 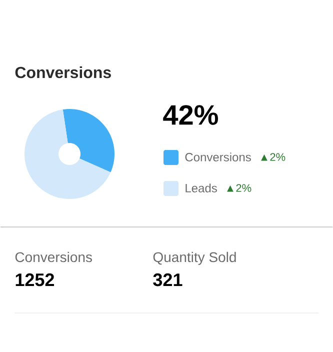 I want to click on text: Quantity Sold, so click(x=194, y=258).